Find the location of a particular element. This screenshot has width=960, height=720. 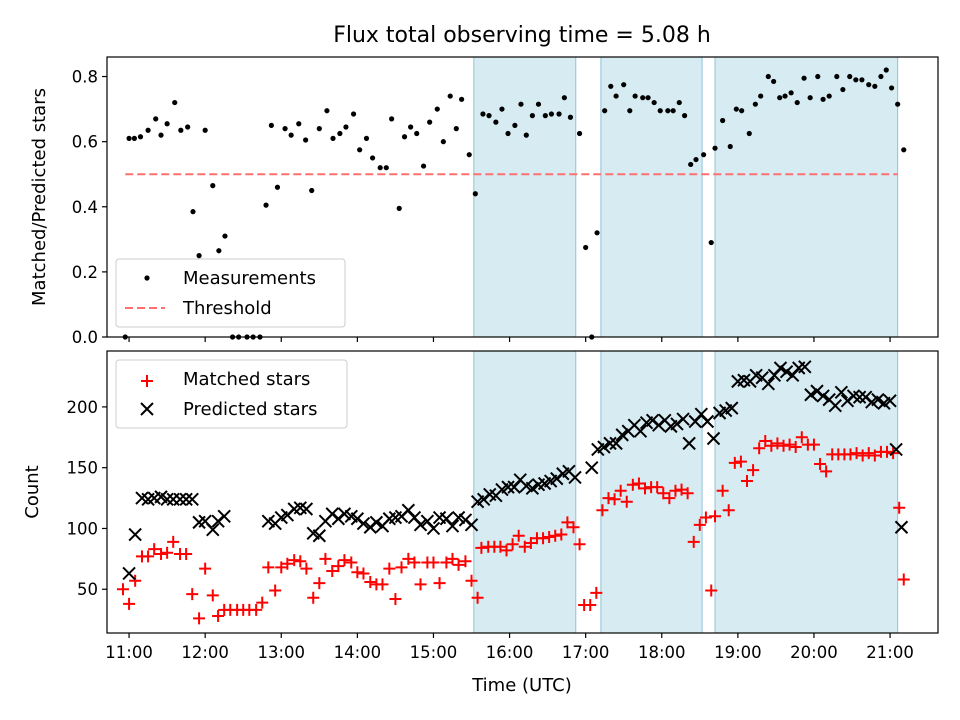

legend-predicted-marker is located at coordinates (147, 409).